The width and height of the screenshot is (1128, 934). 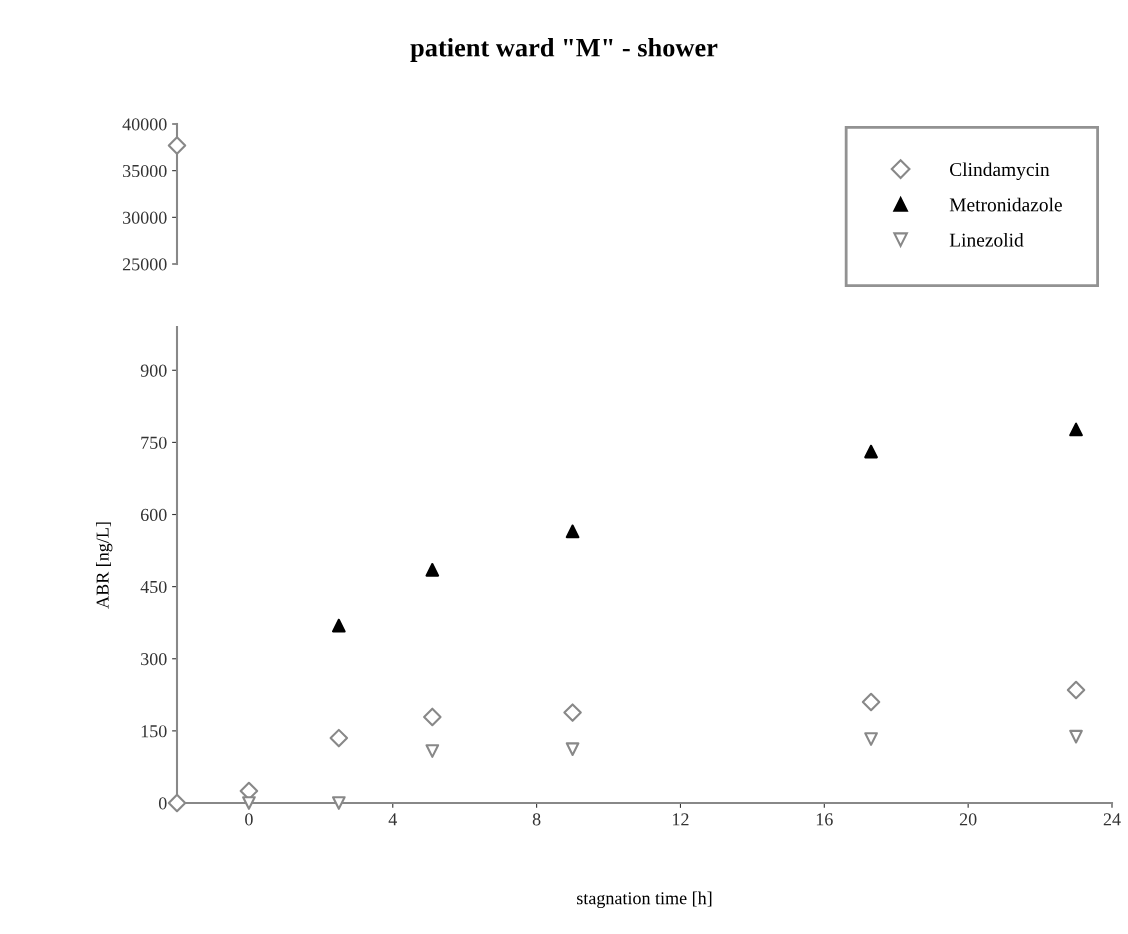 What do you see at coordinates (968, 819) in the screenshot?
I see `x-tick-label: 20` at bounding box center [968, 819].